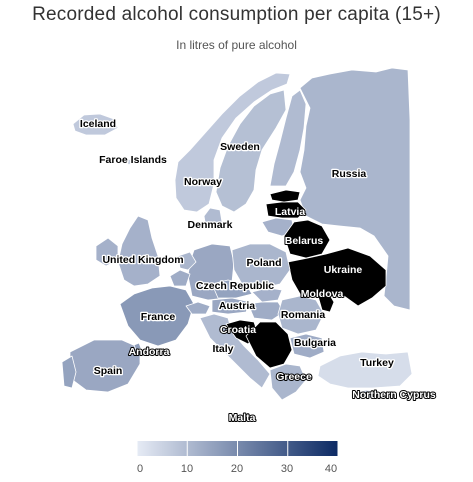  What do you see at coordinates (240, 147) in the screenshot?
I see `map-label: Sweden` at bounding box center [240, 147].